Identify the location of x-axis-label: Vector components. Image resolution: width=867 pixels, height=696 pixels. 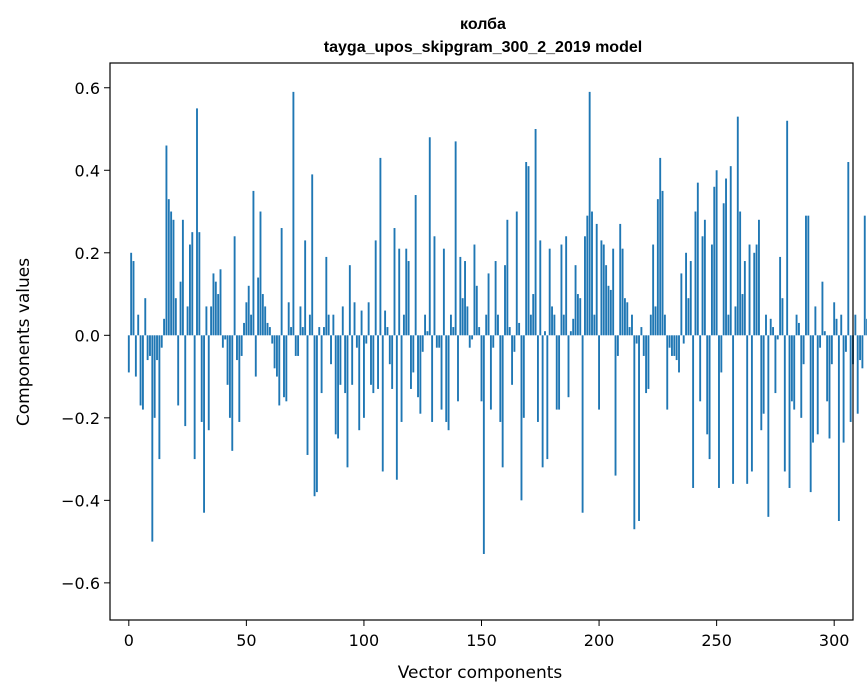
(480, 673).